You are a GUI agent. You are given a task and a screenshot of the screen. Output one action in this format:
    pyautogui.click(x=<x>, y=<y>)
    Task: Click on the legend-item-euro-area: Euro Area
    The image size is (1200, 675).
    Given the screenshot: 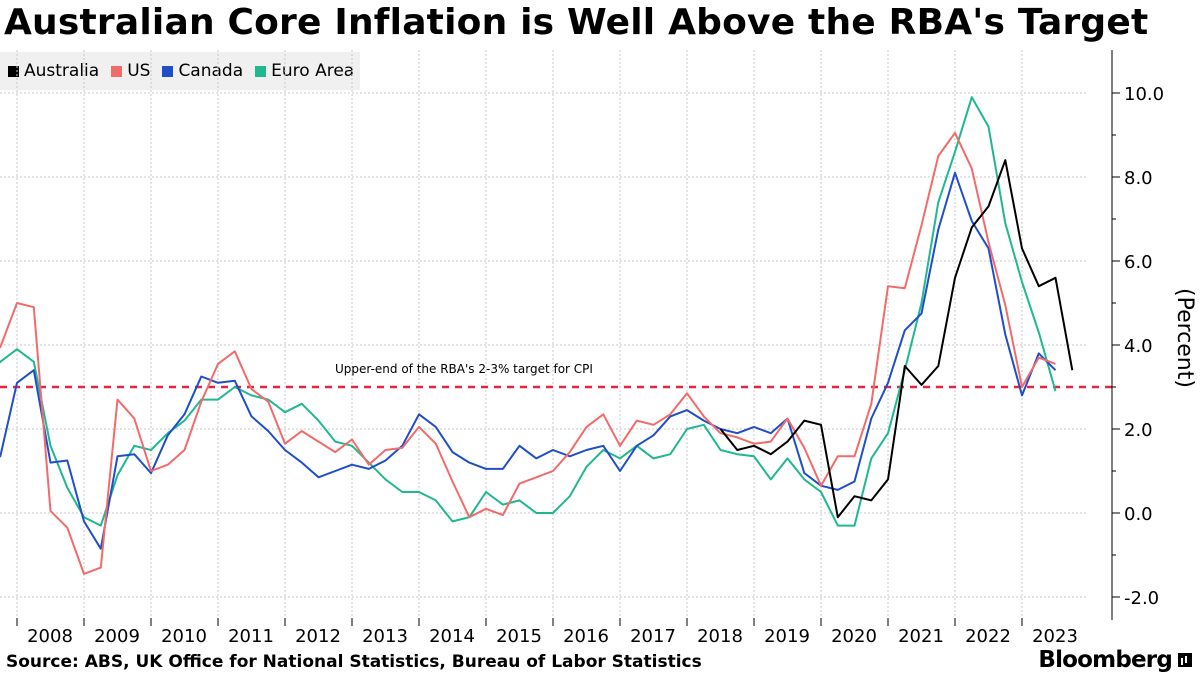 What is the action you would take?
    pyautogui.click(x=304, y=71)
    